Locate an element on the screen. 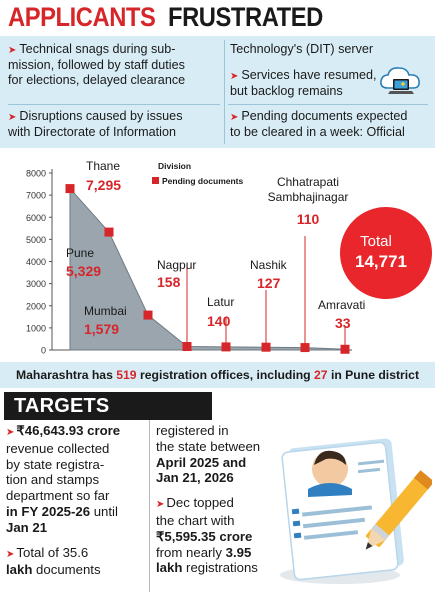  points-divider-right is located at coordinates (328, 104).